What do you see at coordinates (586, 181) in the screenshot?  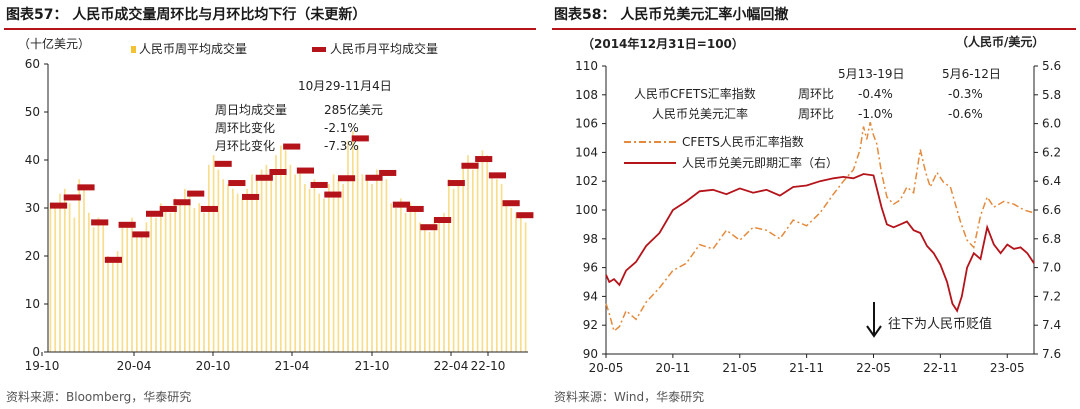 I see `chart58-left-tick-label: 102` at bounding box center [586, 181].